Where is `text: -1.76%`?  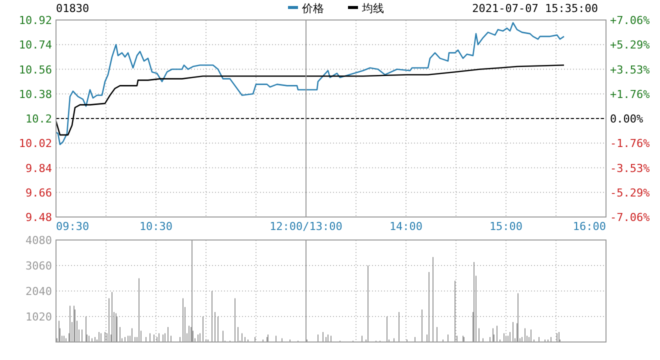
text: -1.76% is located at coordinates (630, 143).